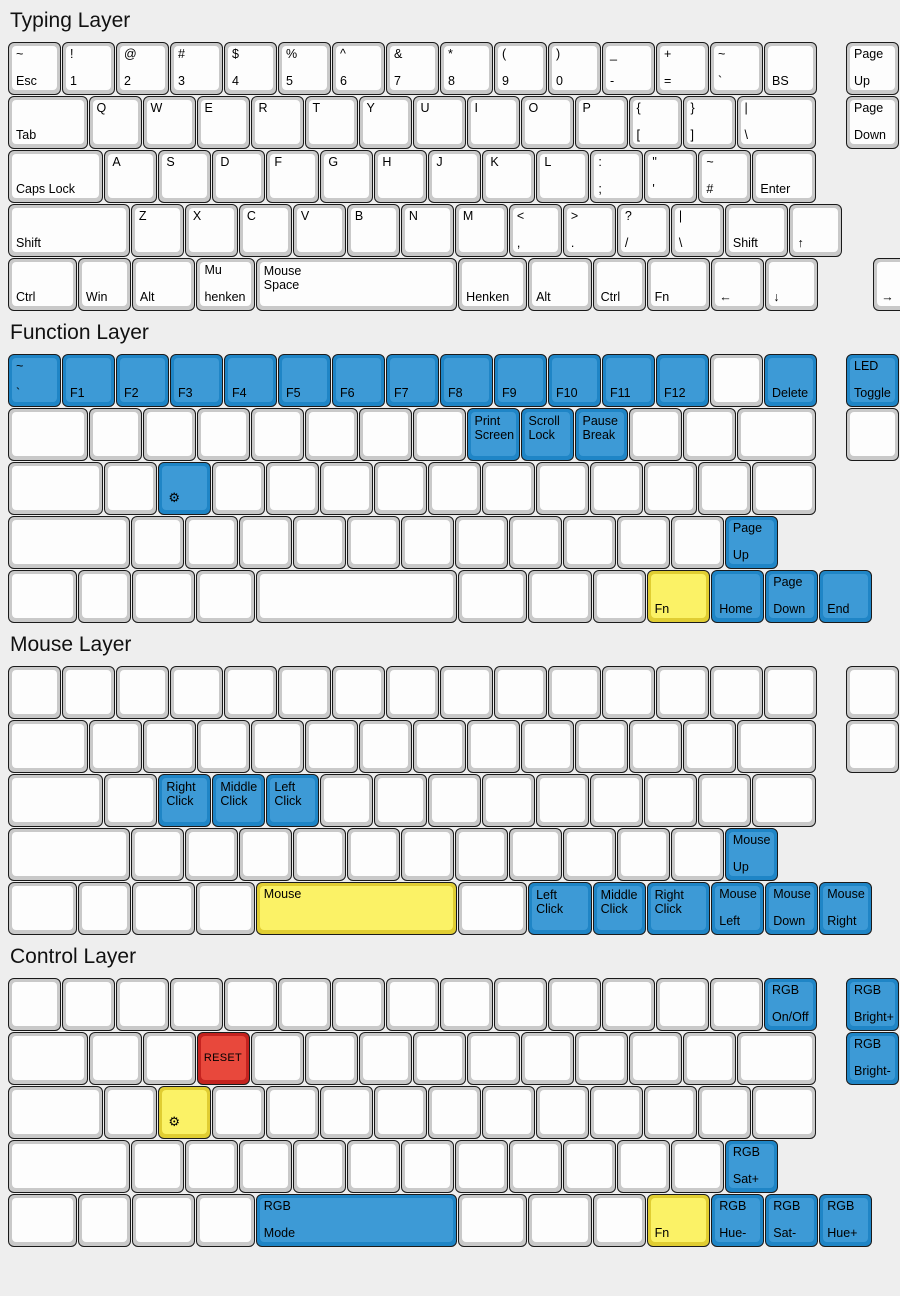  What do you see at coordinates (211, 230) in the screenshot?
I see `key-x: X` at bounding box center [211, 230].